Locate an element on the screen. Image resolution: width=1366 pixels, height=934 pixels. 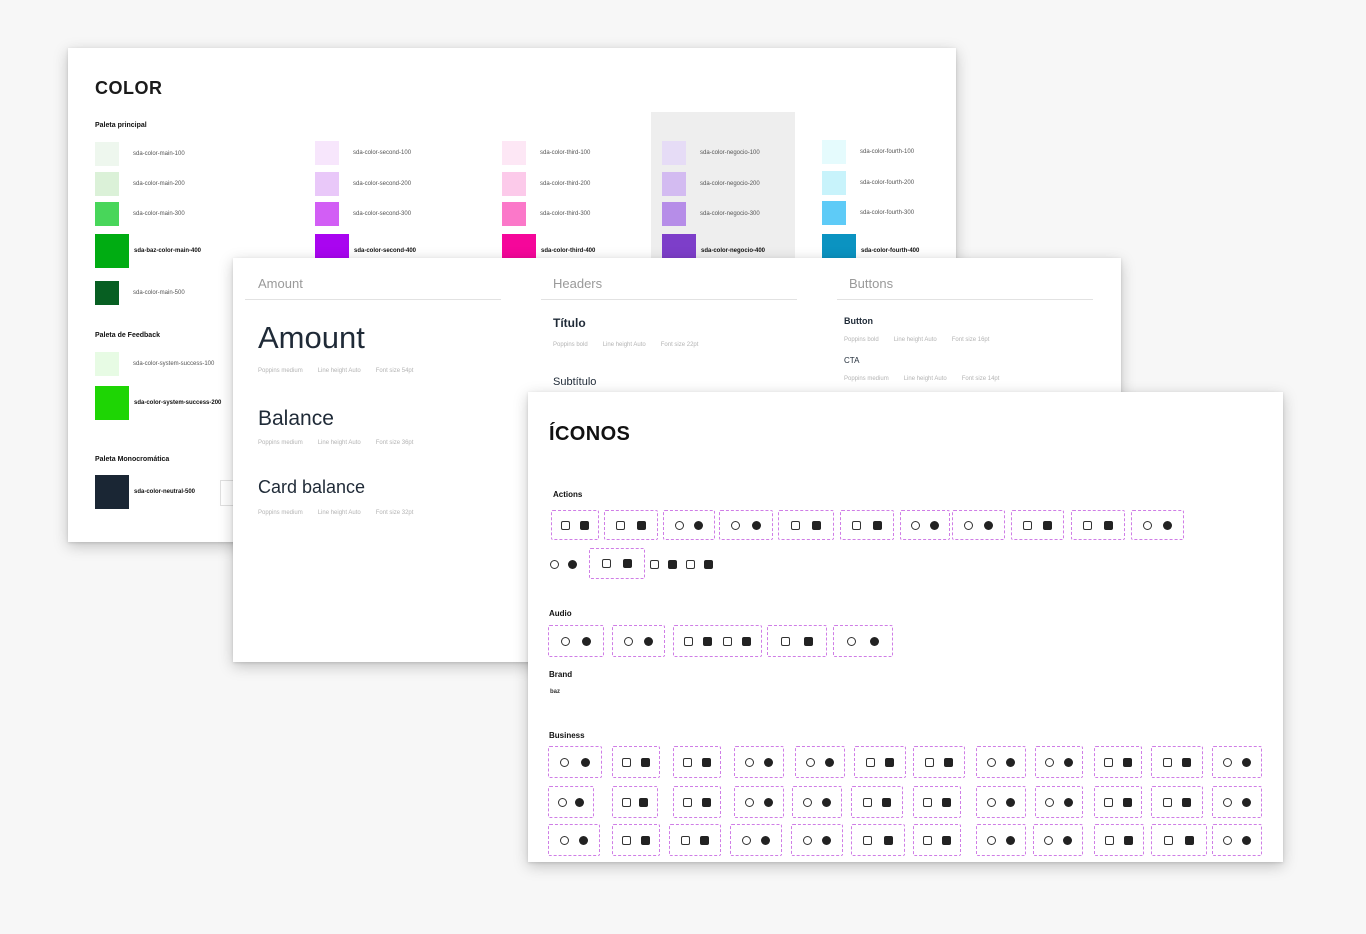
swatch-row: sda-color-third-100 is located at coordinates (546, 153).